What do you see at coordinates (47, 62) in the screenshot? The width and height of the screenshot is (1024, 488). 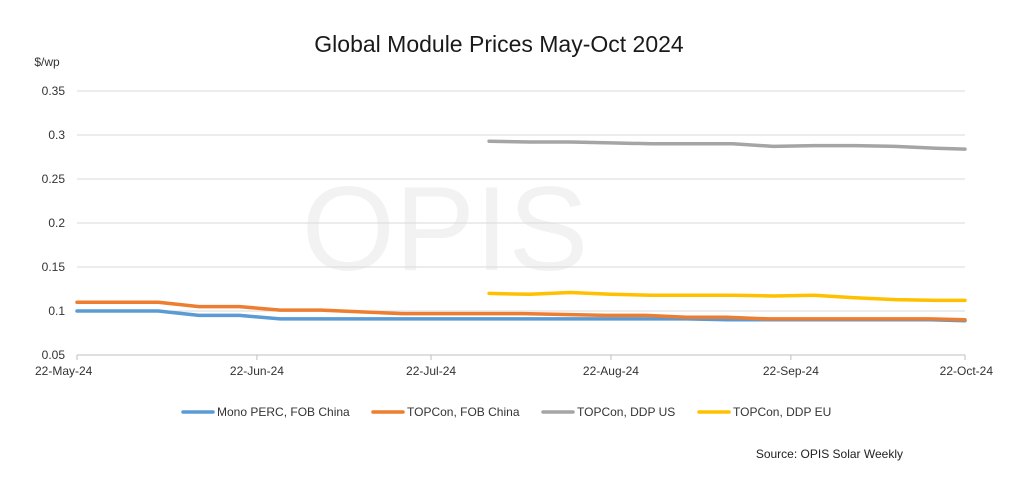 I see `y-axis-unit-label: $/wp` at bounding box center [47, 62].